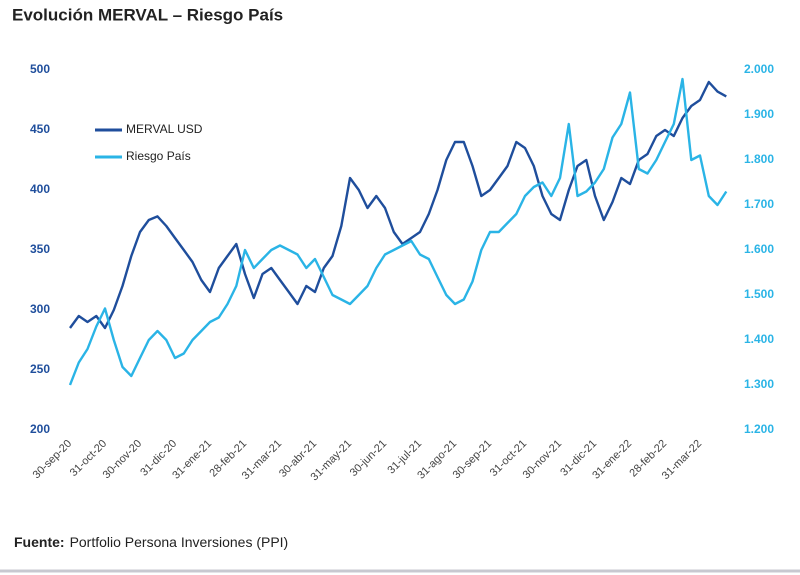 This screenshot has height=575, width=800. Describe the element at coordinates (759, 384) in the screenshot. I see `y2-tick-label: 1.300` at that location.